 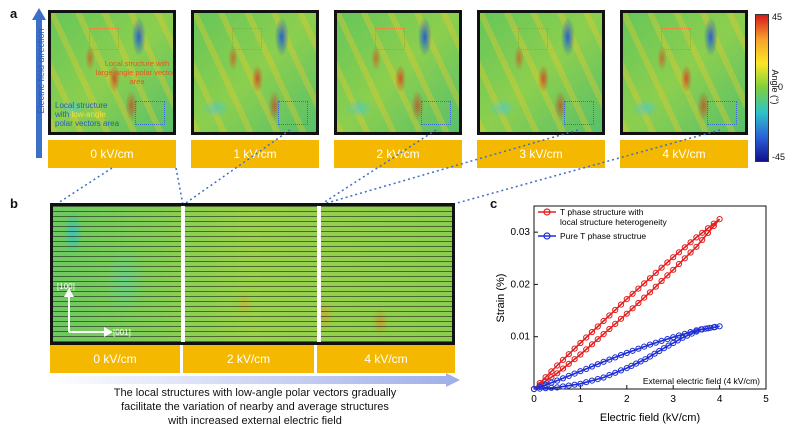 What do you see at coordinates (14, 13) in the screenshot?
I see `panel-letter-a: a` at bounding box center [14, 13].